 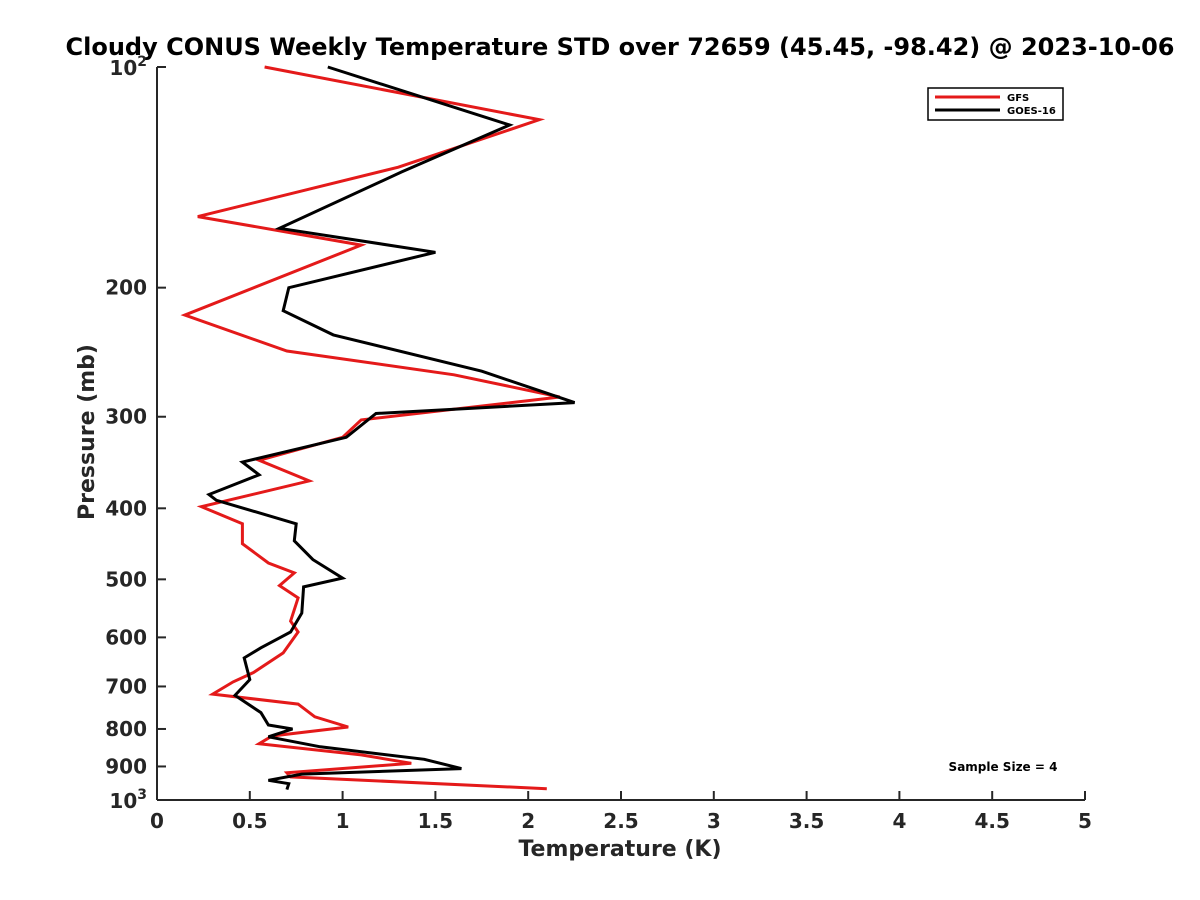 What do you see at coordinates (157, 821) in the screenshot?
I see `x-tick-label: 0` at bounding box center [157, 821].